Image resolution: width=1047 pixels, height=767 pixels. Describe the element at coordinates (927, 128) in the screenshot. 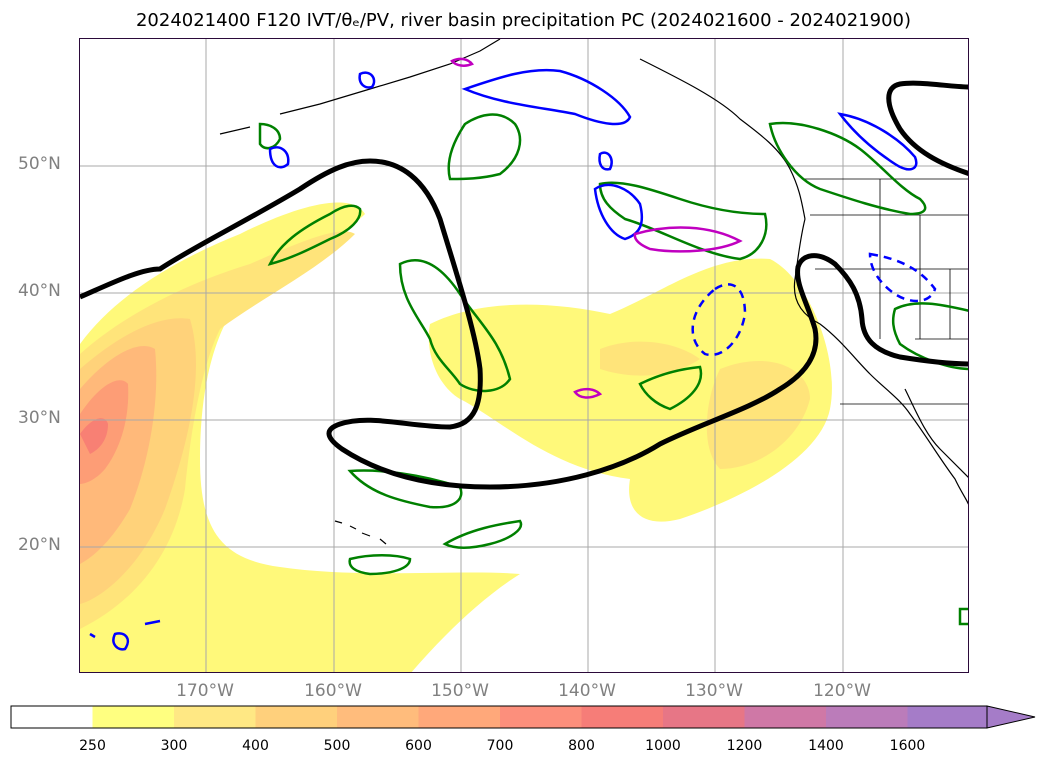

I see `theta-e-line` at that location.